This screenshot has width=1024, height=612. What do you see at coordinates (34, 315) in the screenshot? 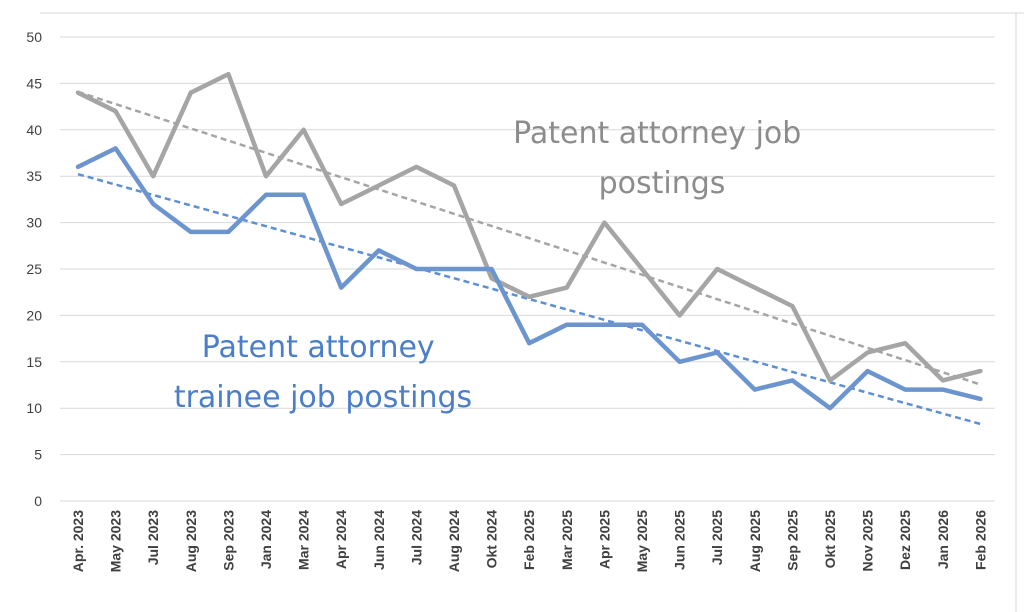
I see `y-tick-label: 20` at bounding box center [34, 315].